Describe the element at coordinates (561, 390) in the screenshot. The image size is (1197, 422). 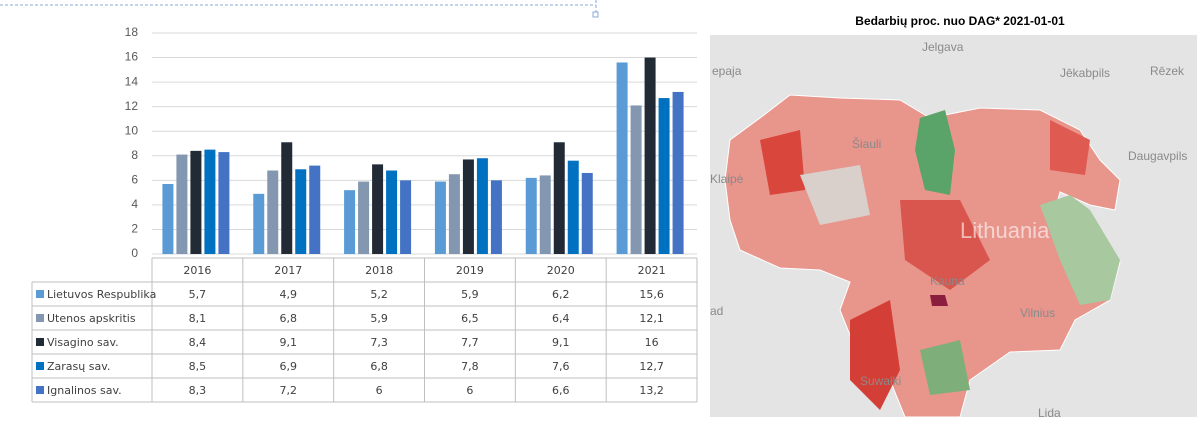
I see `table-cell: 6,6` at that location.